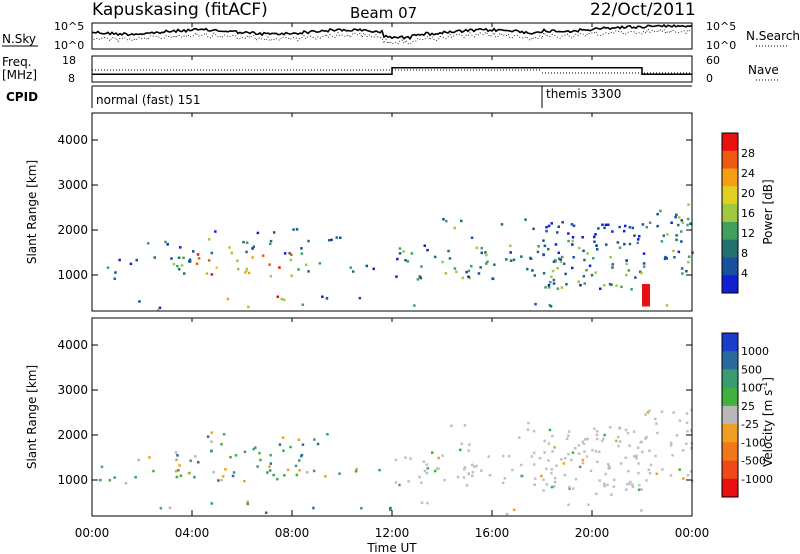  Describe the element at coordinates (69, 60) in the screenshot. I see `freq-ytick-top: 18` at that location.